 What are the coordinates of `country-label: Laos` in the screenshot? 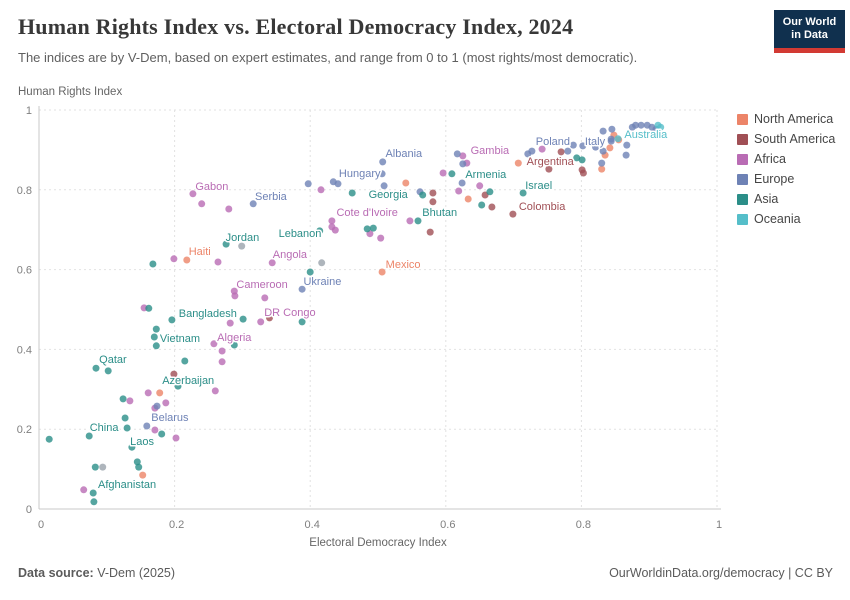 It's located at (142, 442).